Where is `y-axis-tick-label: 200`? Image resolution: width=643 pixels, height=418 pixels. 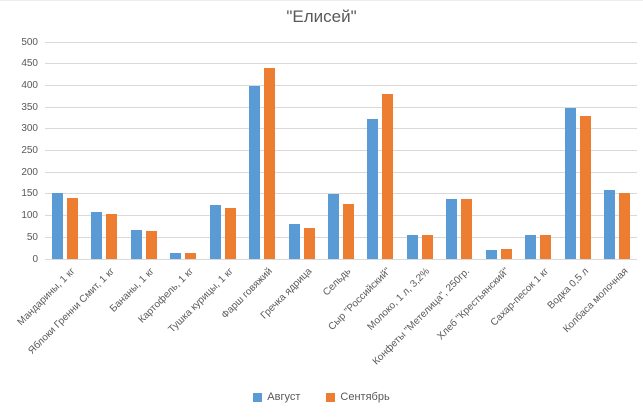
y-axis-tick-label: 200 is located at coordinates (29, 172).